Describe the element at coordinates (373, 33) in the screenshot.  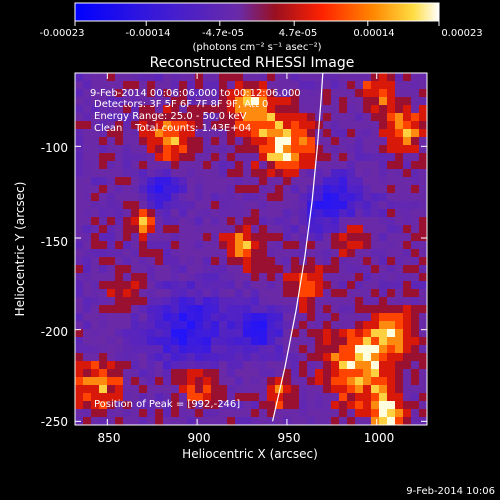
I see `colorbar-tick-label: 0.00014` at that location.